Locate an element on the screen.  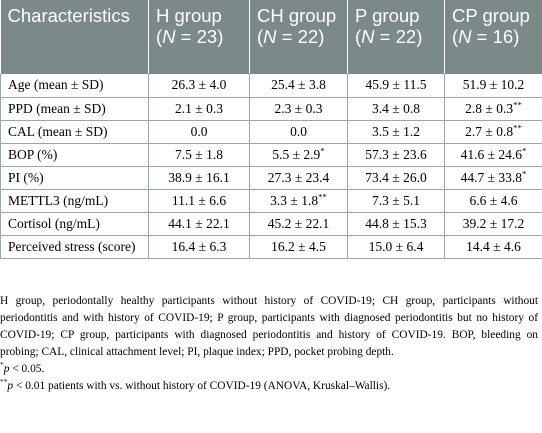
table-cell: 3.4 ± 0.8 is located at coordinates (396, 109).